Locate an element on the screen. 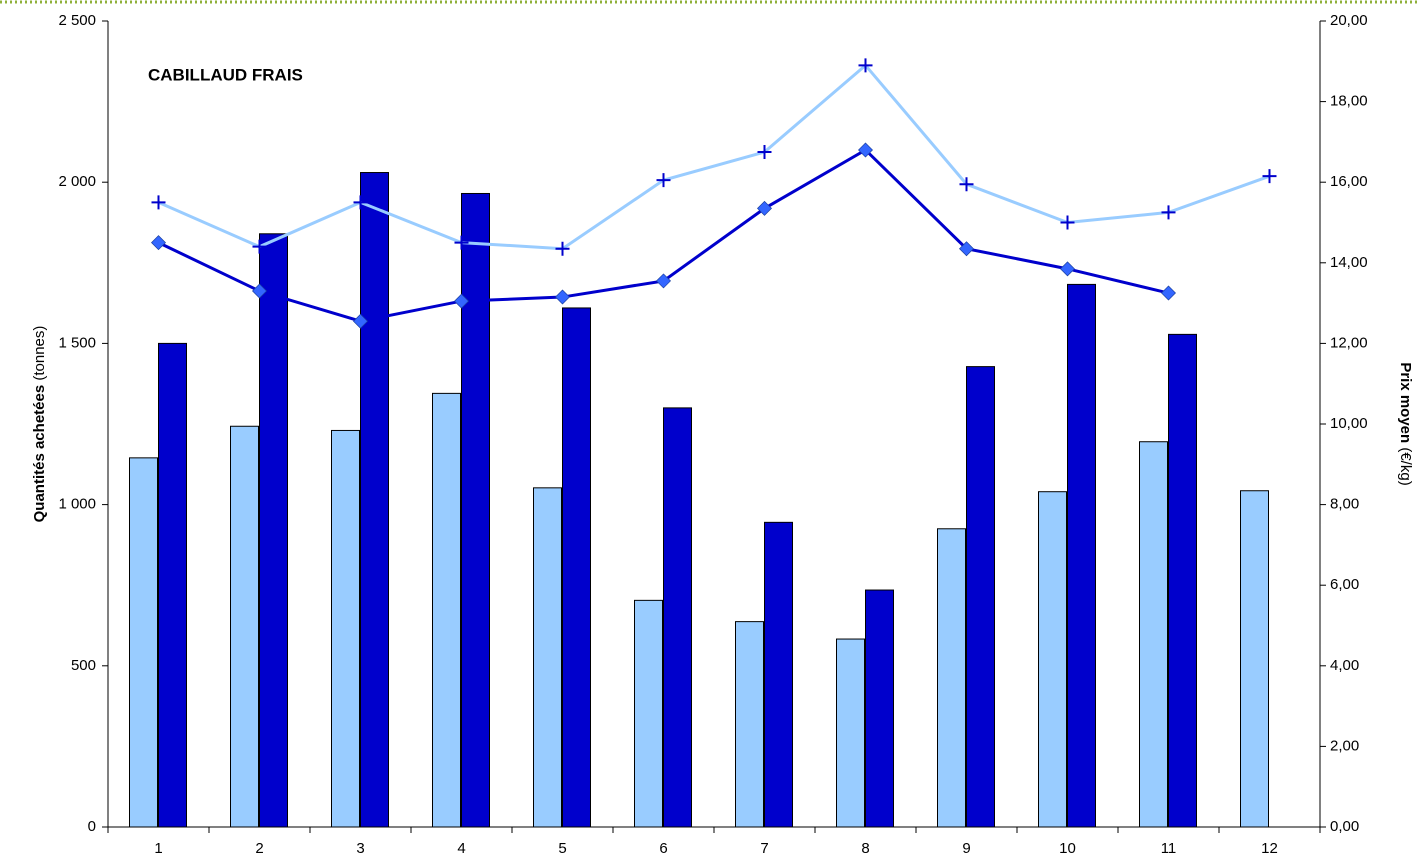 This screenshot has height=867, width=1420. y2-tick-label: 12,00 is located at coordinates (1349, 342).